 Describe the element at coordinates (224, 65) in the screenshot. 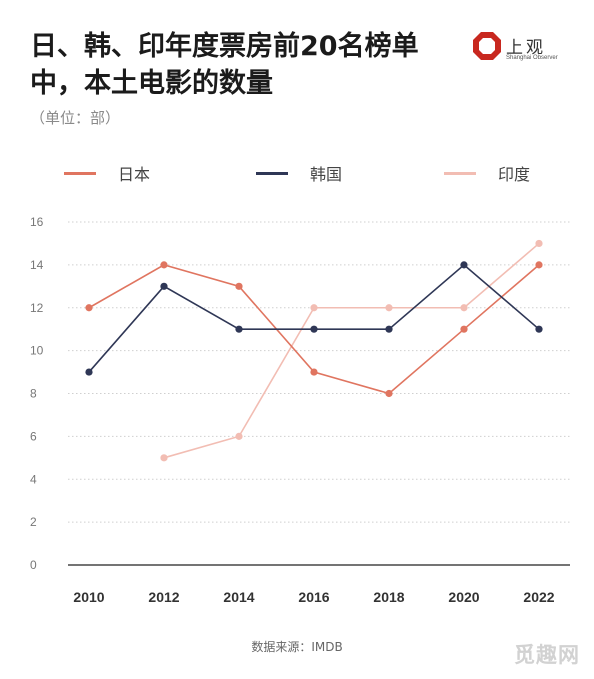

I see `chart-title: 日、韩、印年度票房前20名榜单中，本土电影的数量` at that location.